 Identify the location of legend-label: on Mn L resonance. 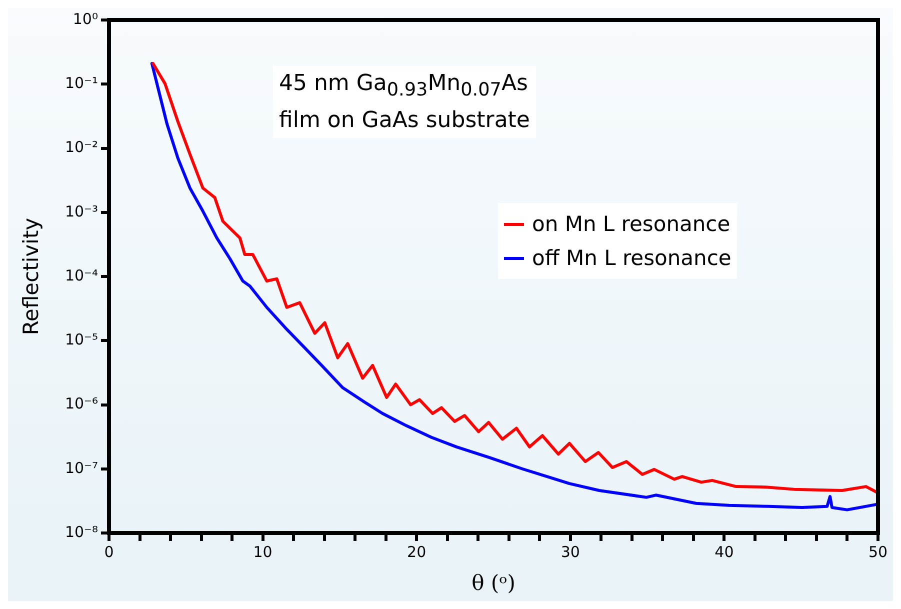
(631, 224).